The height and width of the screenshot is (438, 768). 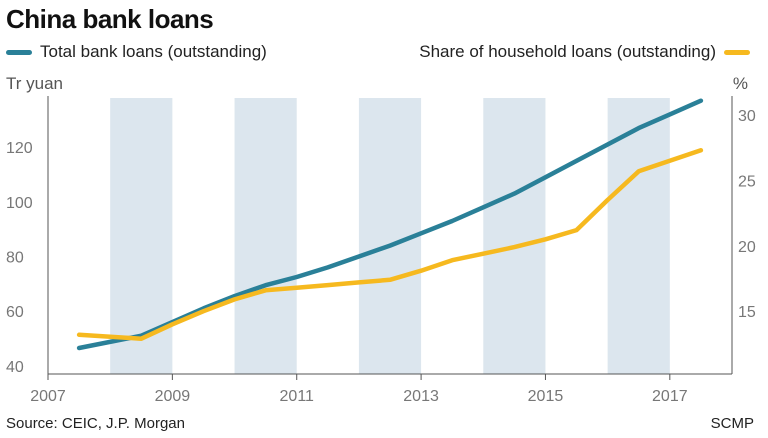 I want to click on legend-total-loans: Total bank loans (outstanding), so click(x=136, y=52).